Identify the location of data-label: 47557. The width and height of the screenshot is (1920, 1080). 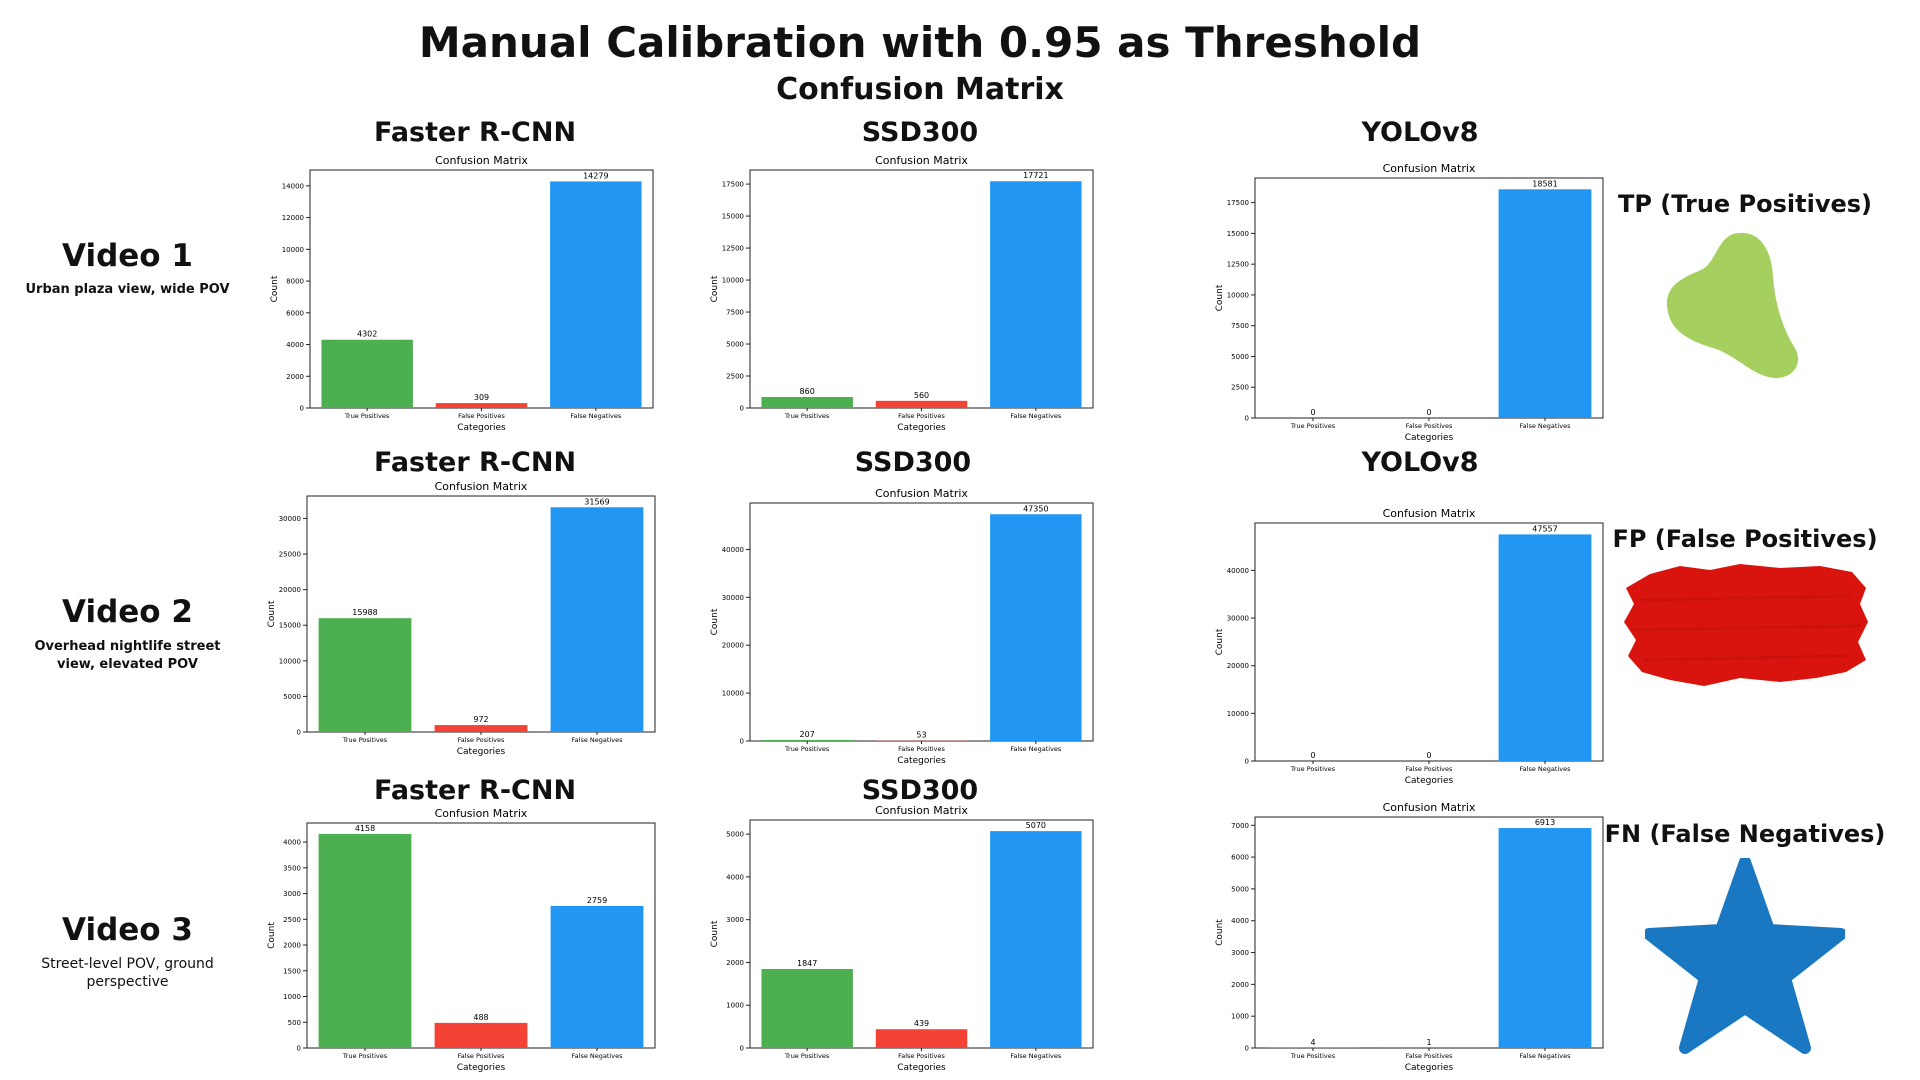
(1544, 528).